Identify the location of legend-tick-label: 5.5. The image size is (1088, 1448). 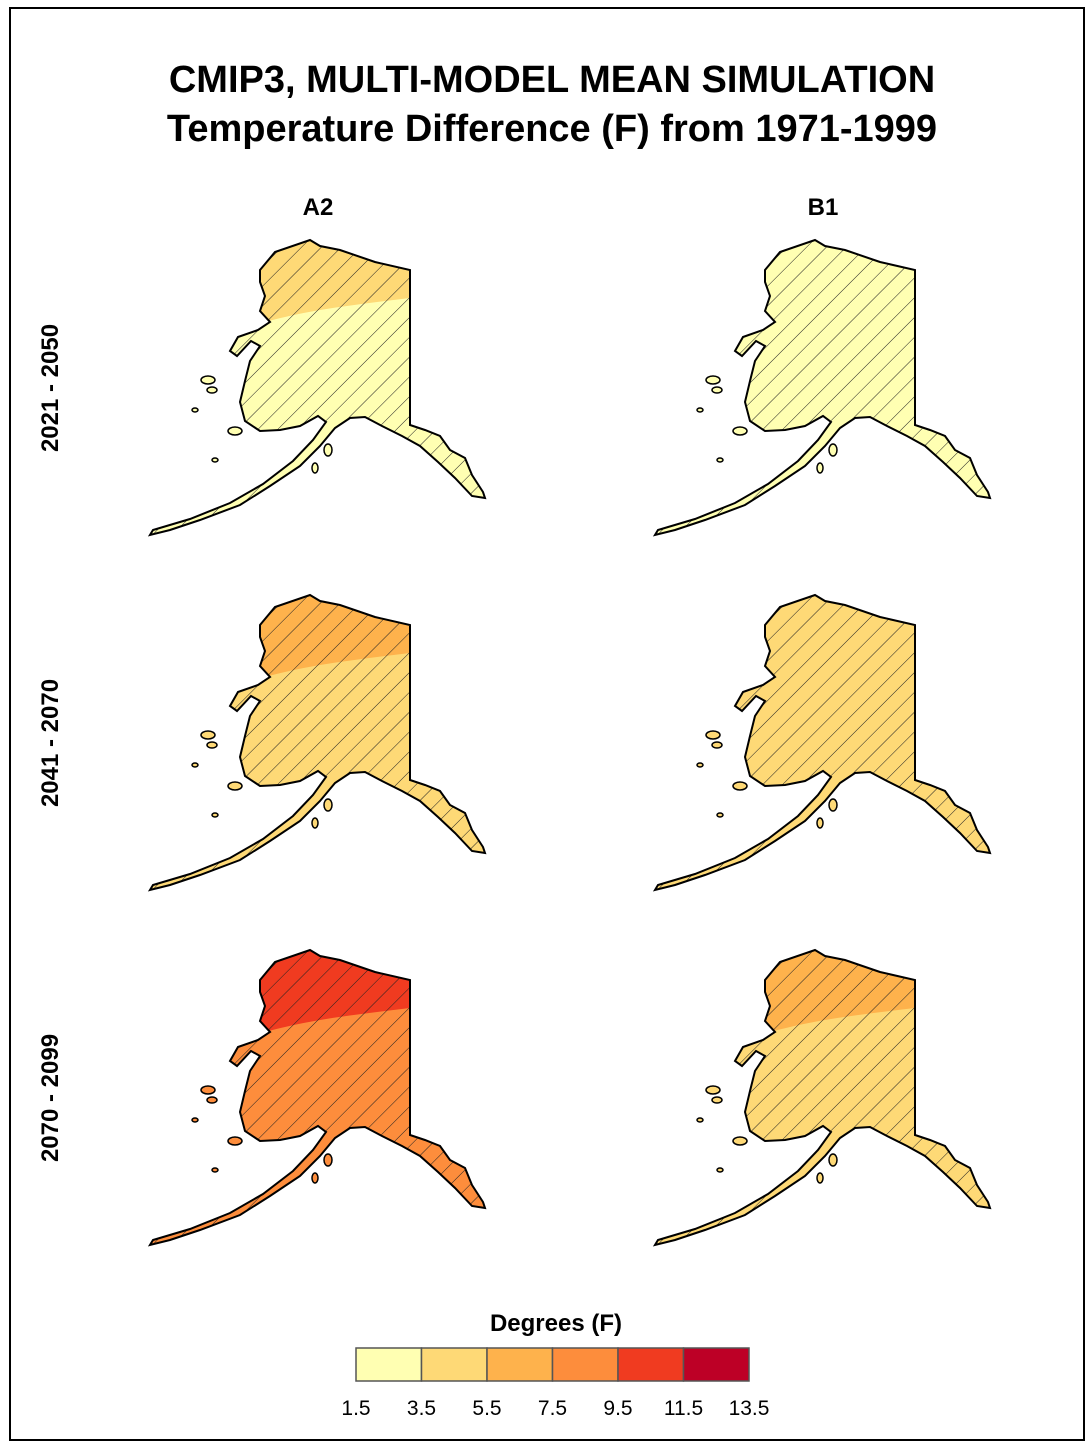
(486, 1408).